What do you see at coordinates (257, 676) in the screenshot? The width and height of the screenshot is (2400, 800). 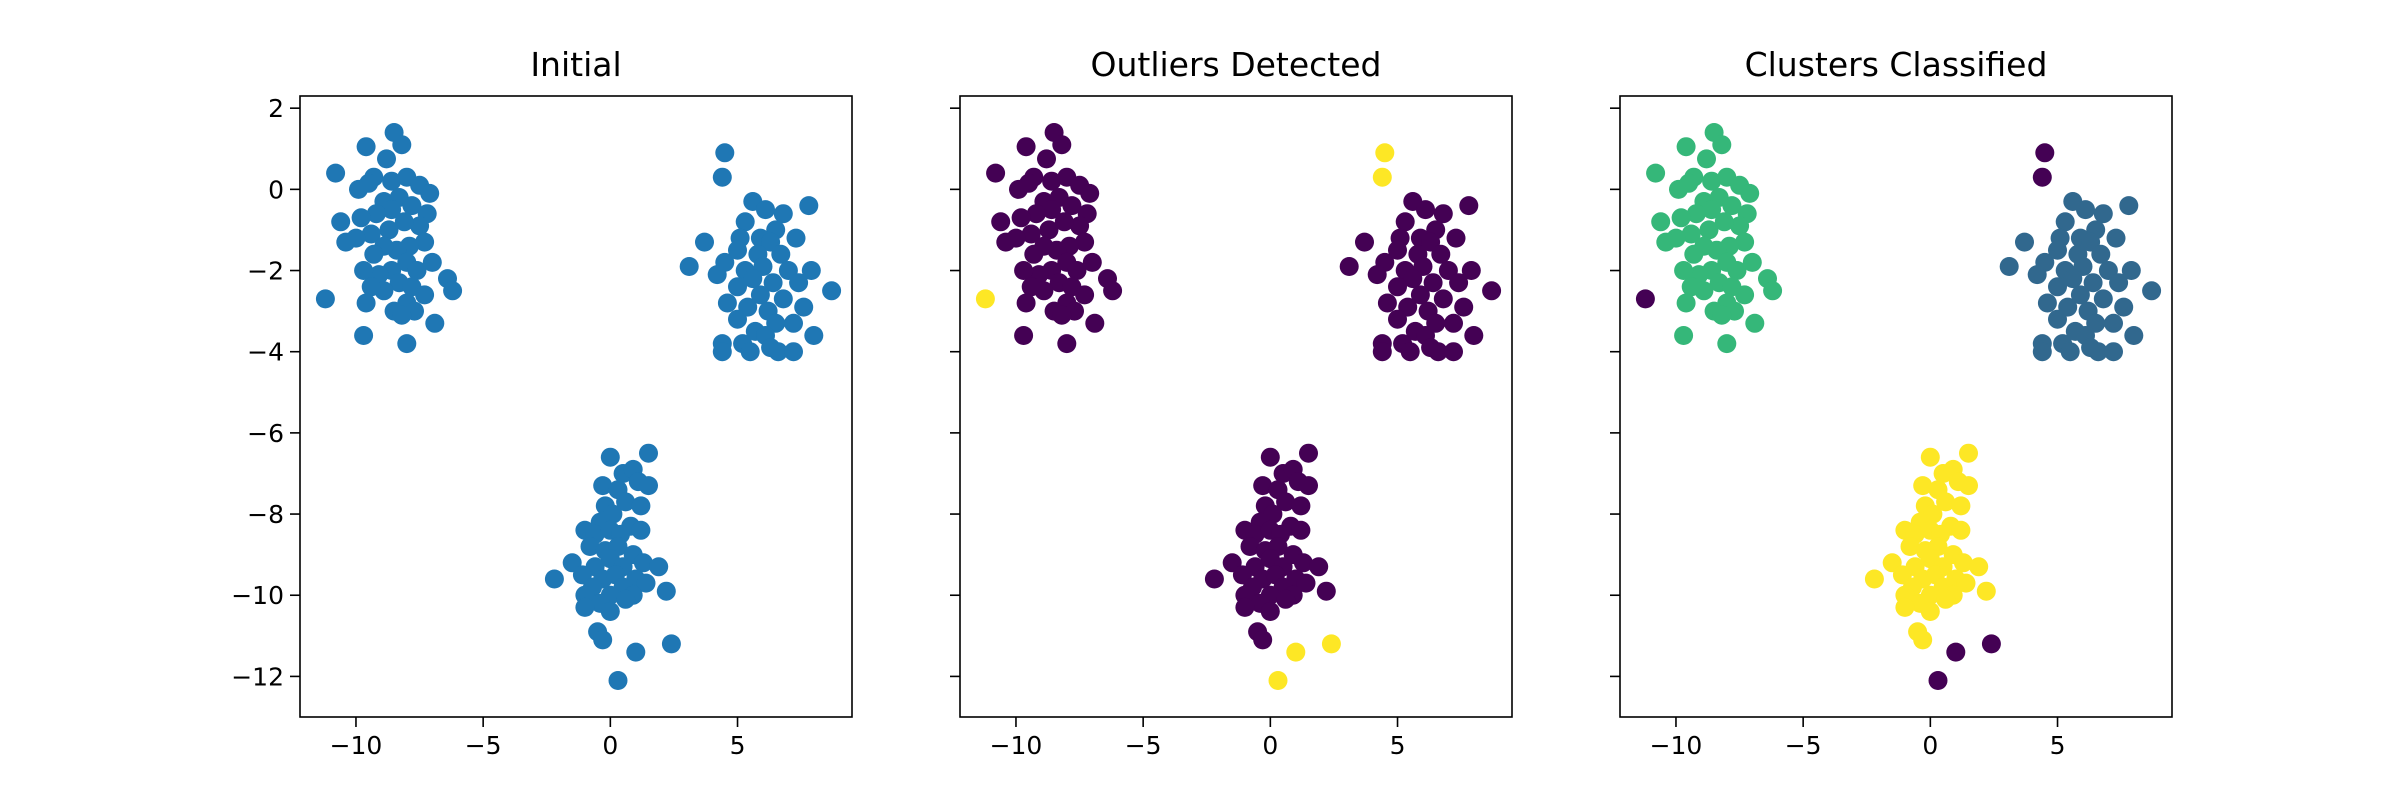 I see `y-tick-label: −12` at bounding box center [257, 676].